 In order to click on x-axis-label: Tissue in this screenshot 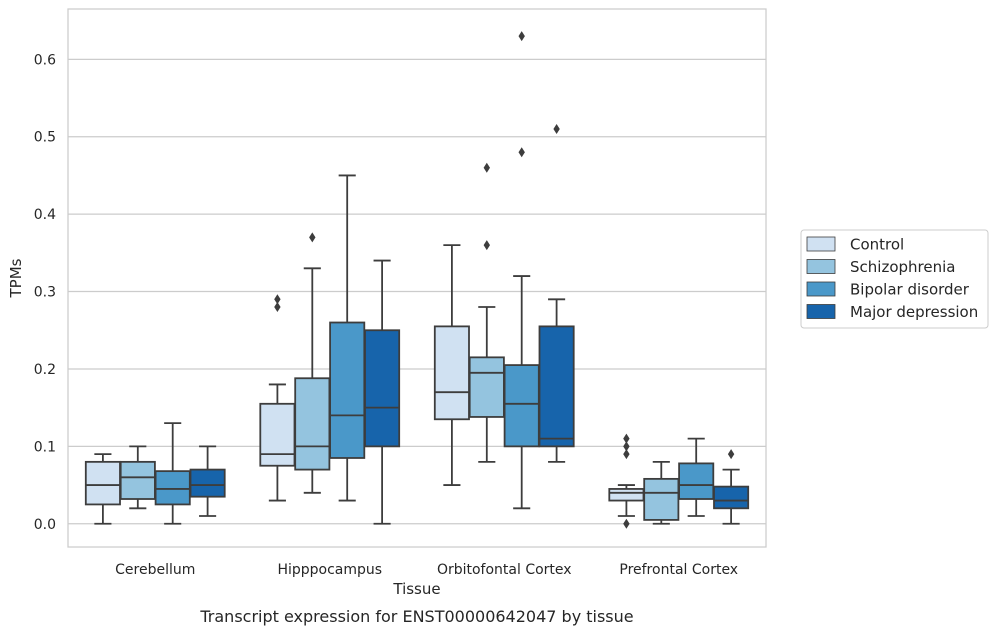, I will do `click(416, 589)`.